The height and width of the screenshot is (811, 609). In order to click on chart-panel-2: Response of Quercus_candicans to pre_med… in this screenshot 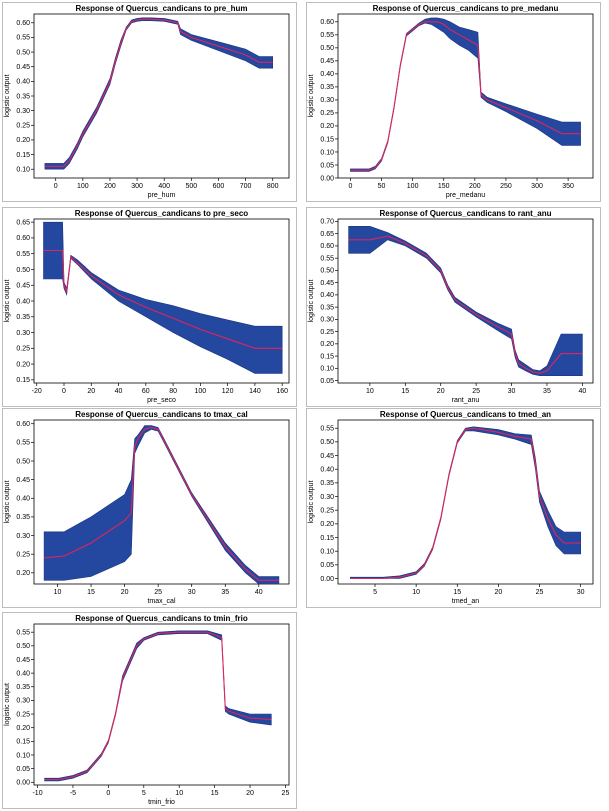, I will do `click(453, 102)`.